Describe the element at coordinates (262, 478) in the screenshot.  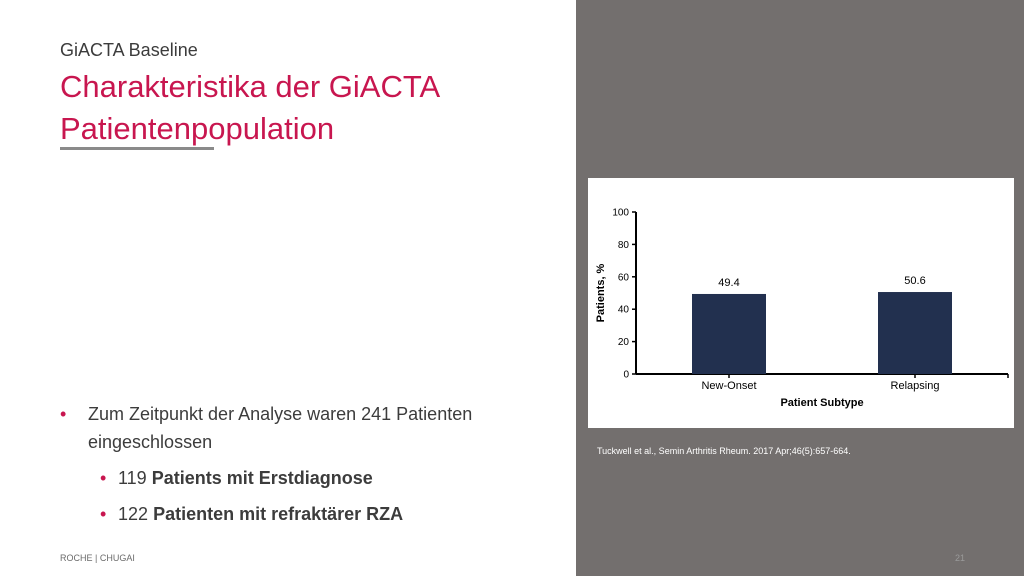
I see `bullet-sub-1-text: Patients mit Erstdiagnose` at that location.